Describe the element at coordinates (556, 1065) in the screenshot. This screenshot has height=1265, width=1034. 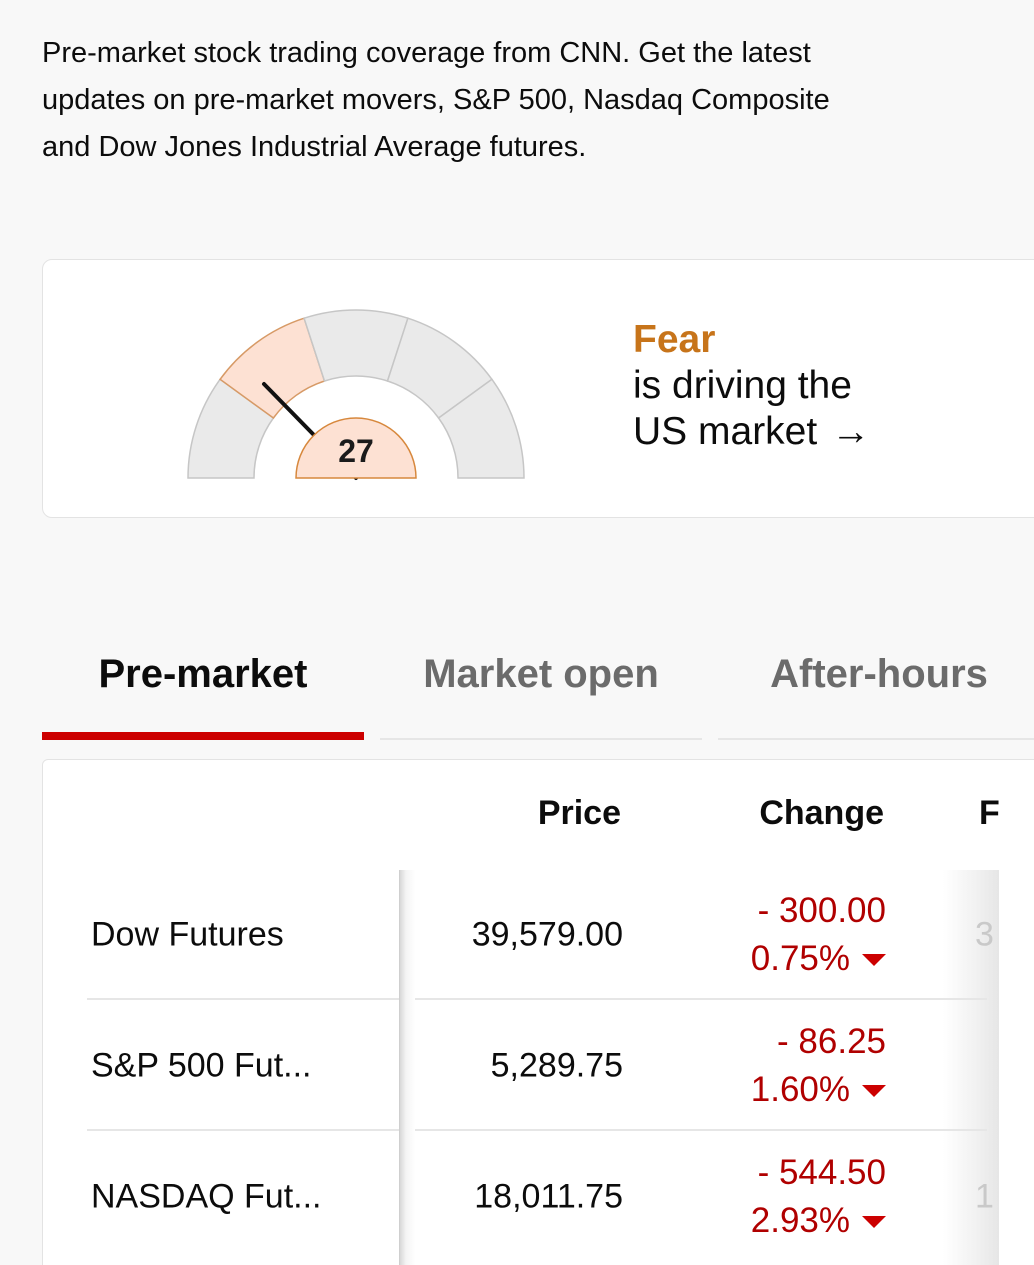
I see `row-price: 5,289.75` at that location.